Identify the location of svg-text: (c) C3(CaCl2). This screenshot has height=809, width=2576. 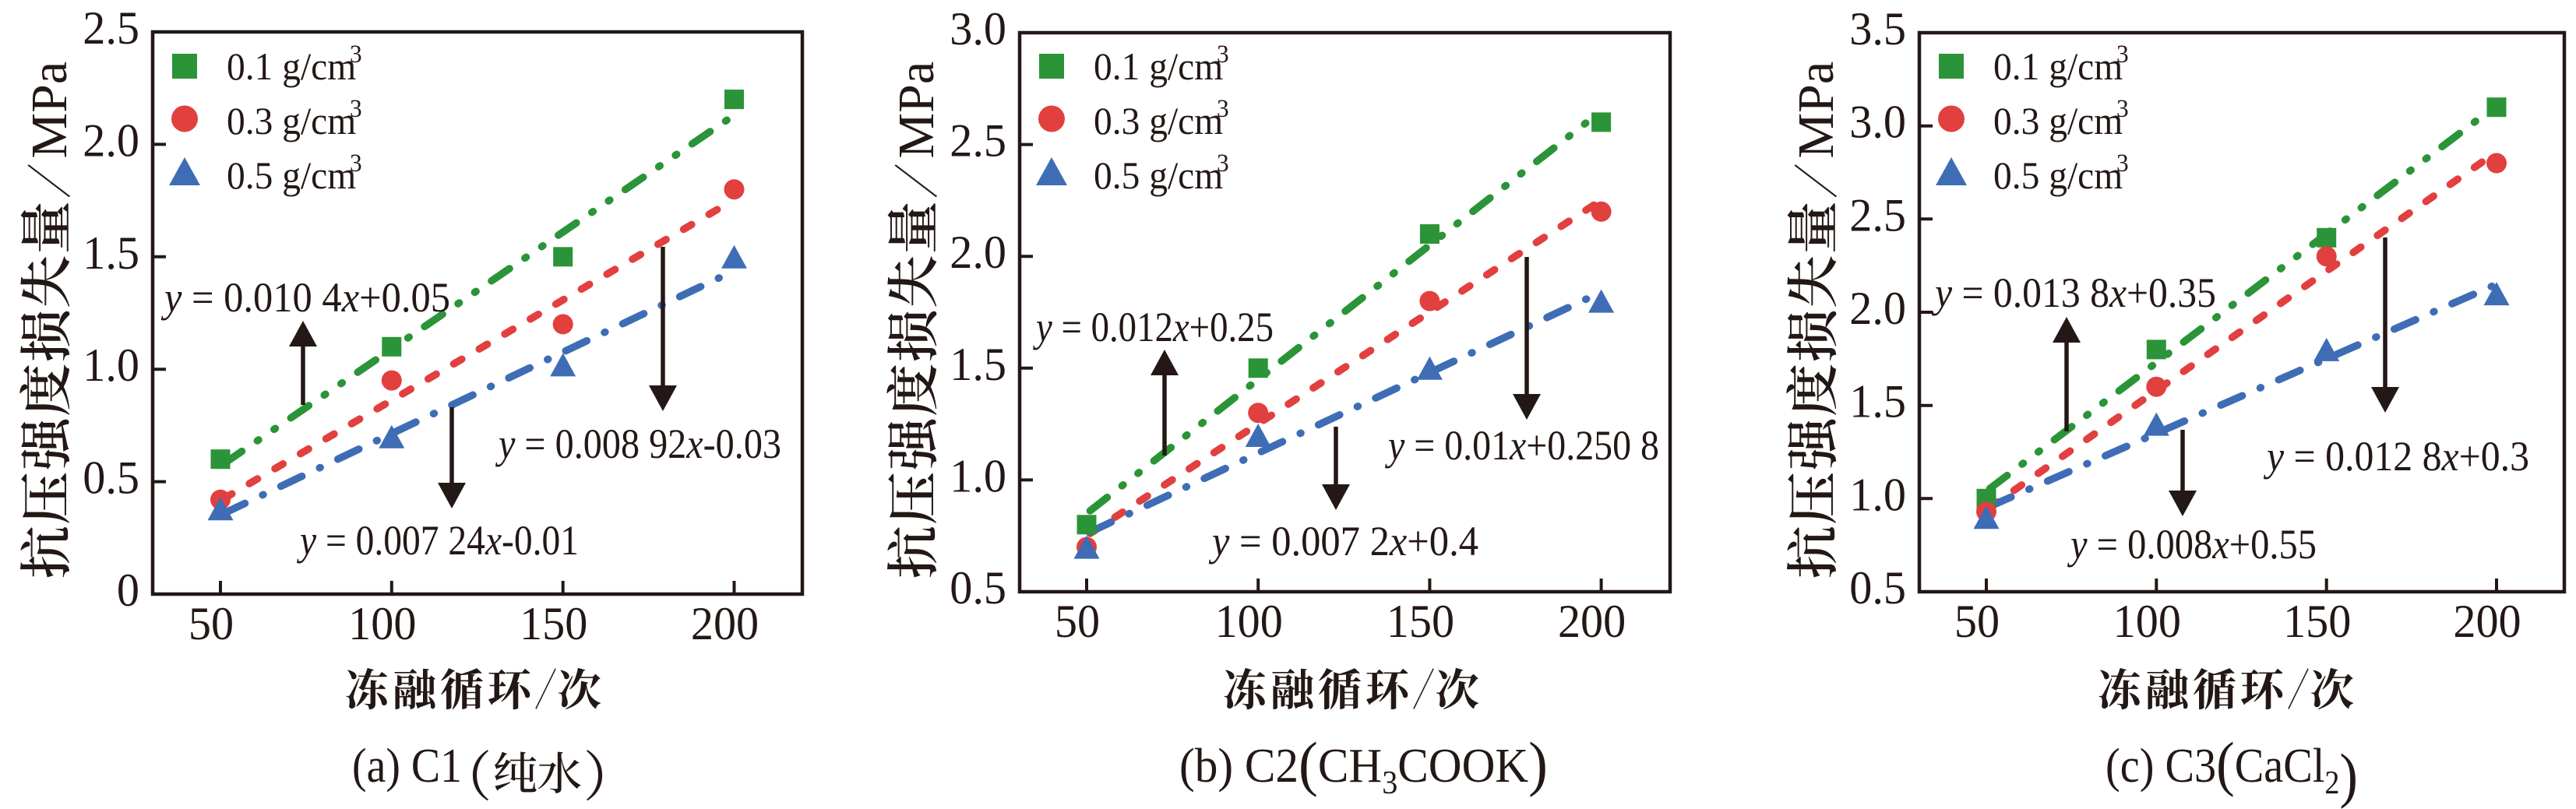
(2232, 769).